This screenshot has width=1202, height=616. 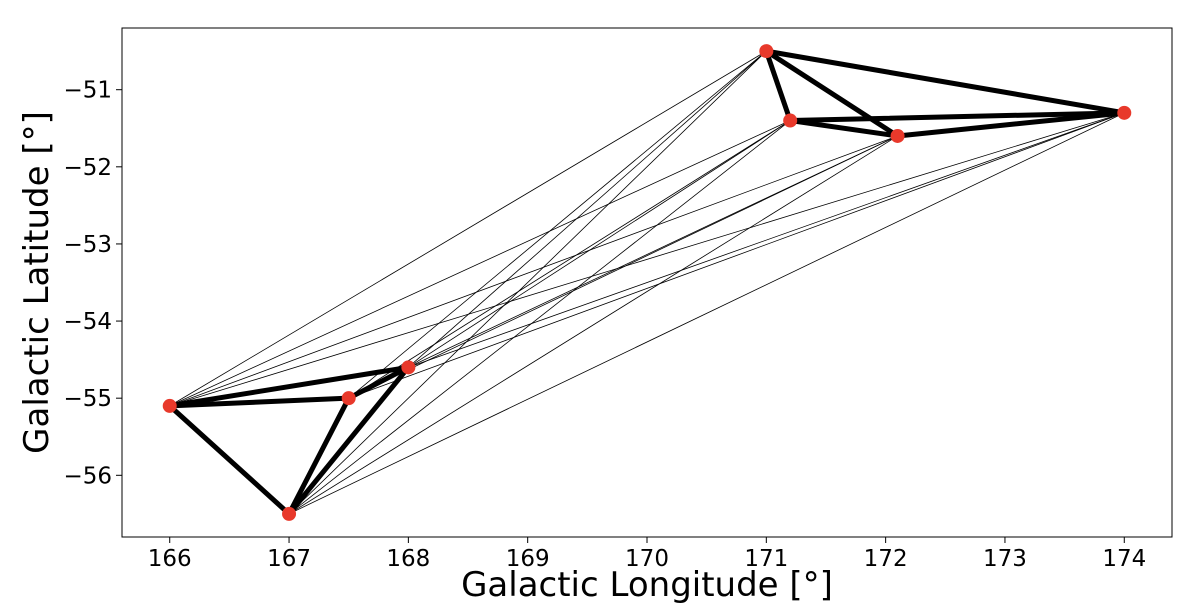 What do you see at coordinates (886, 559) in the screenshot?
I see `x-tick-label: 172` at bounding box center [886, 559].